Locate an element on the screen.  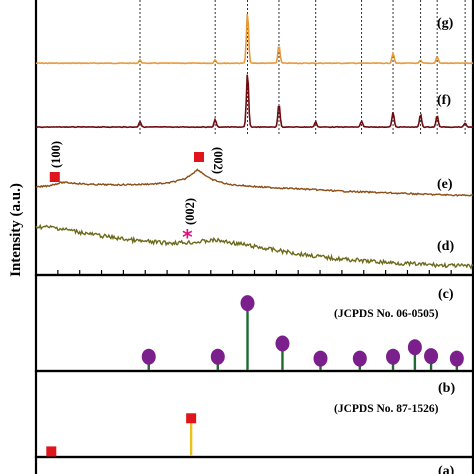
panel-label-g: (g) is located at coordinates (445, 23).